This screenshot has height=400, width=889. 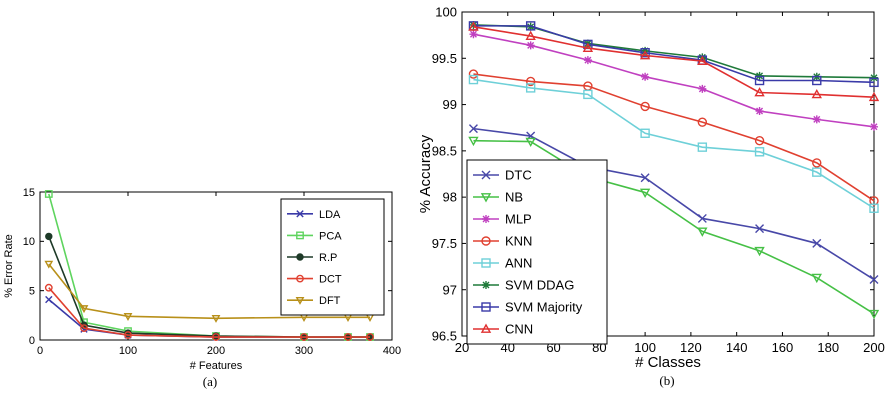 What do you see at coordinates (29, 193) in the screenshot?
I see `y-tick-label: 15` at bounding box center [29, 193].